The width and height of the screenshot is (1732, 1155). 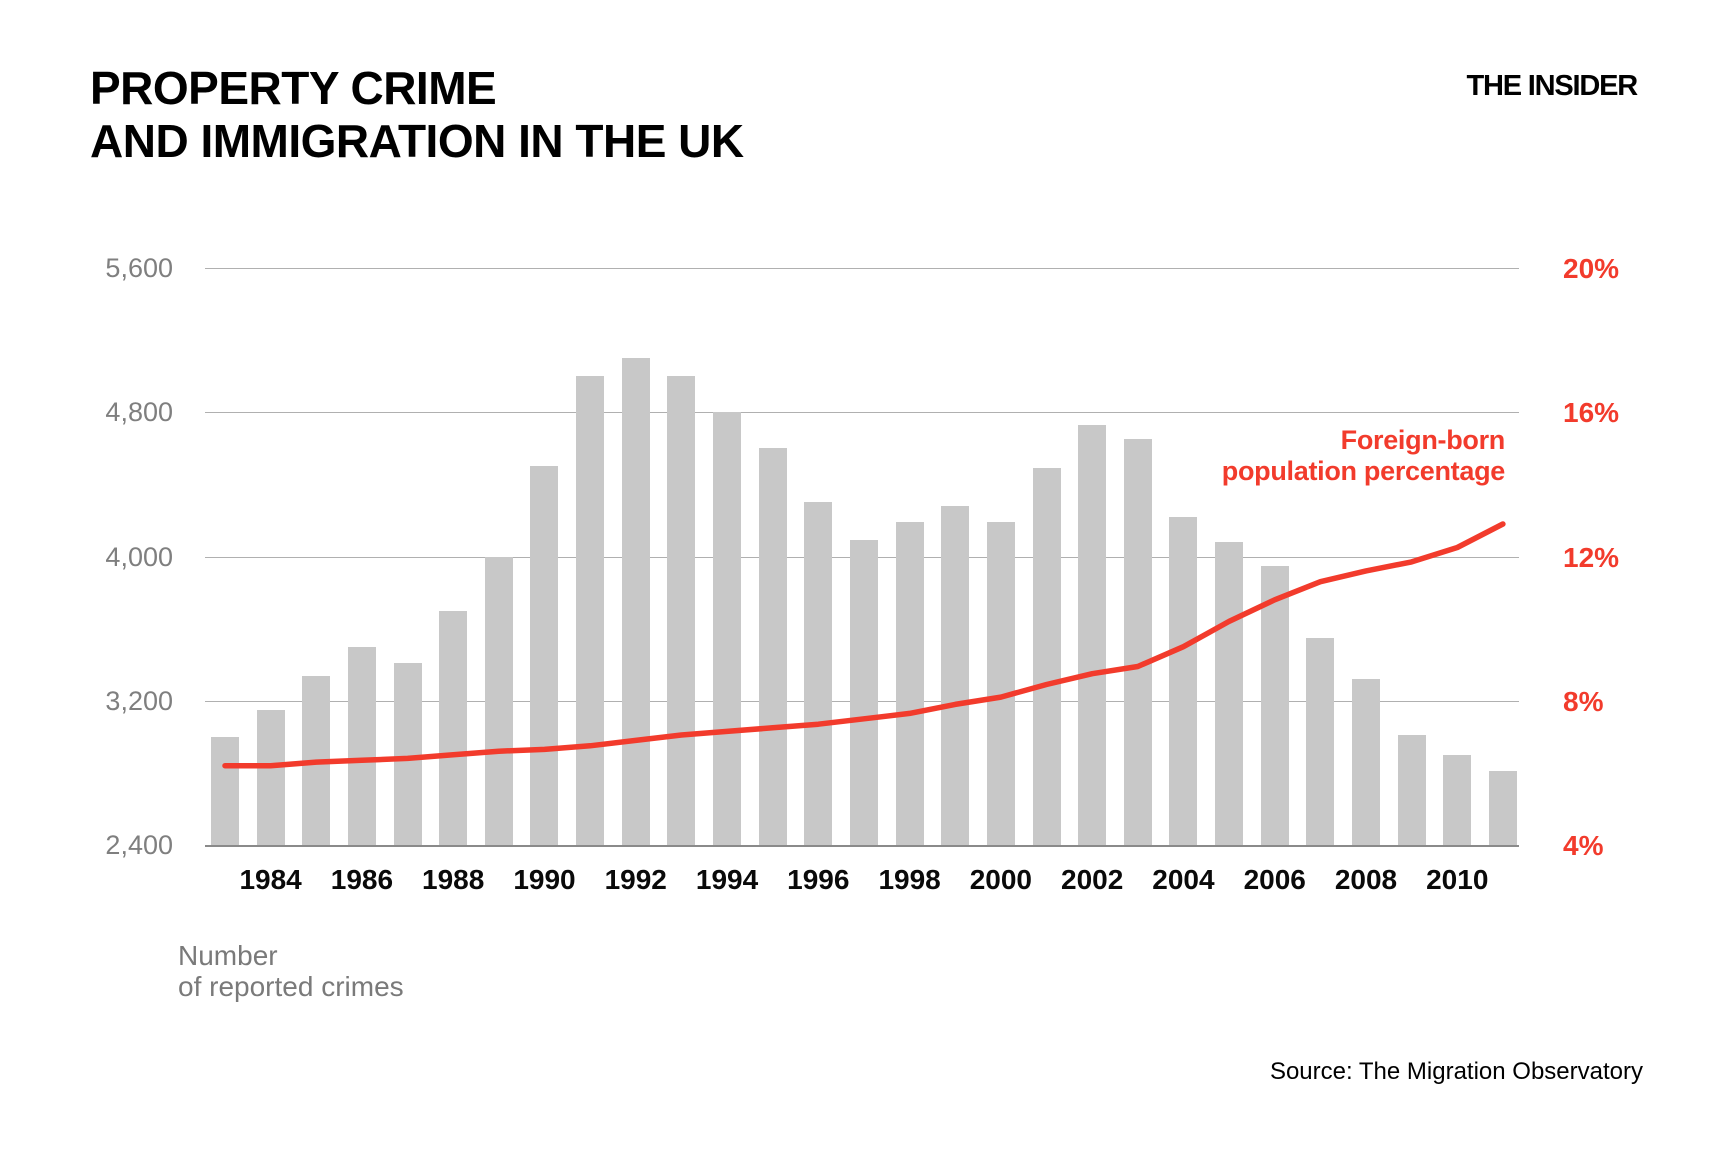 What do you see at coordinates (909, 683) in the screenshot?
I see `bar-1998` at bounding box center [909, 683].